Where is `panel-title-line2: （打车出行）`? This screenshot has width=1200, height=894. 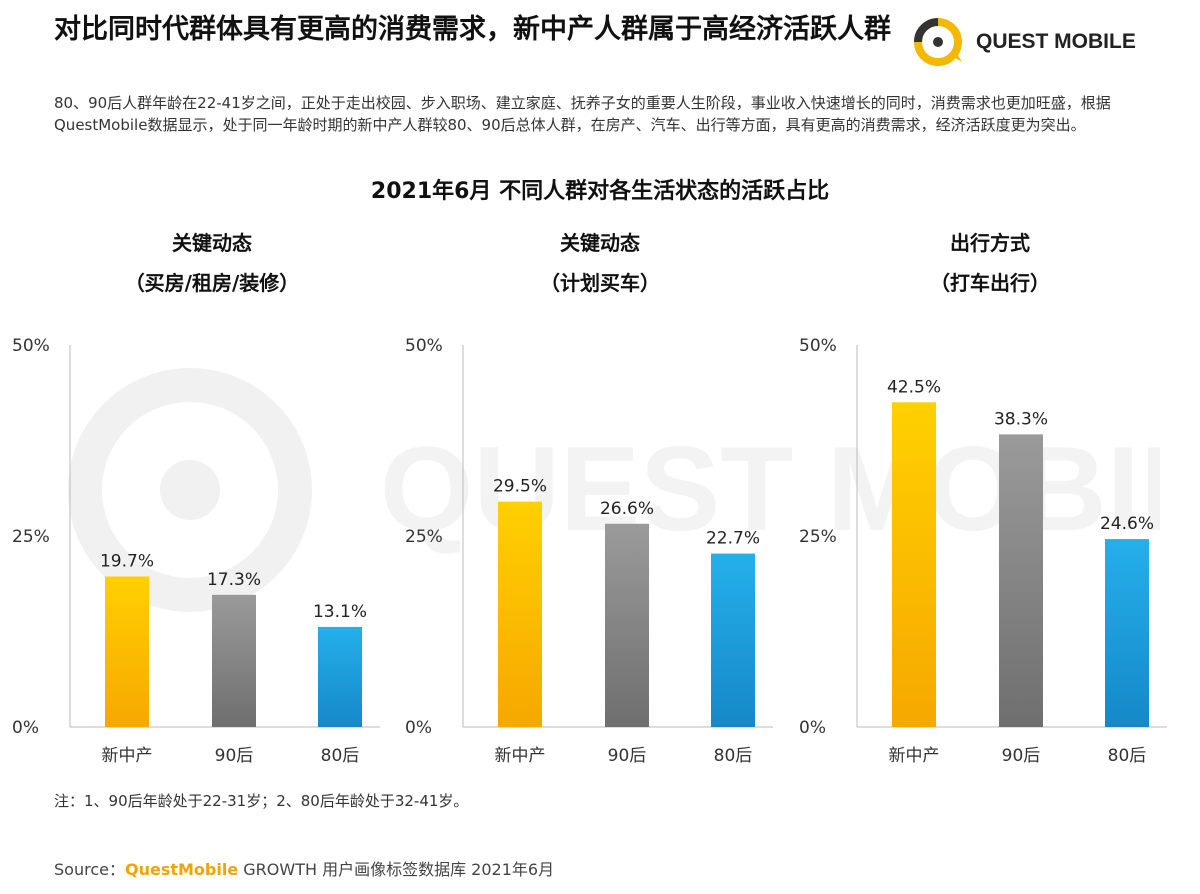 panel-title-line2: （打车出行） is located at coordinates (990, 283).